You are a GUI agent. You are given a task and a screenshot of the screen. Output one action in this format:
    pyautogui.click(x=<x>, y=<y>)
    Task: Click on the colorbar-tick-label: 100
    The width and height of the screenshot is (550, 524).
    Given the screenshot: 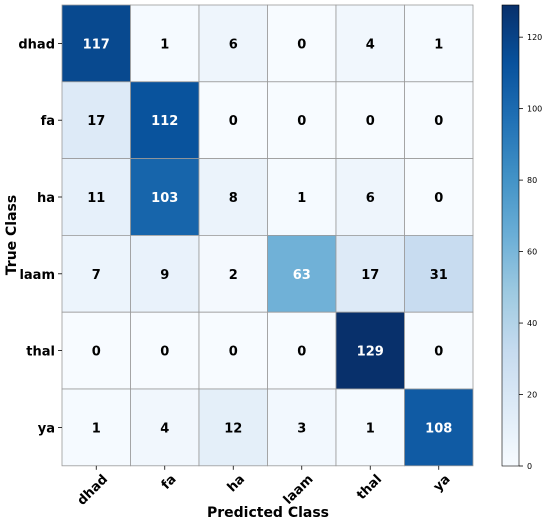 What is the action you would take?
    pyautogui.click(x=534, y=109)
    